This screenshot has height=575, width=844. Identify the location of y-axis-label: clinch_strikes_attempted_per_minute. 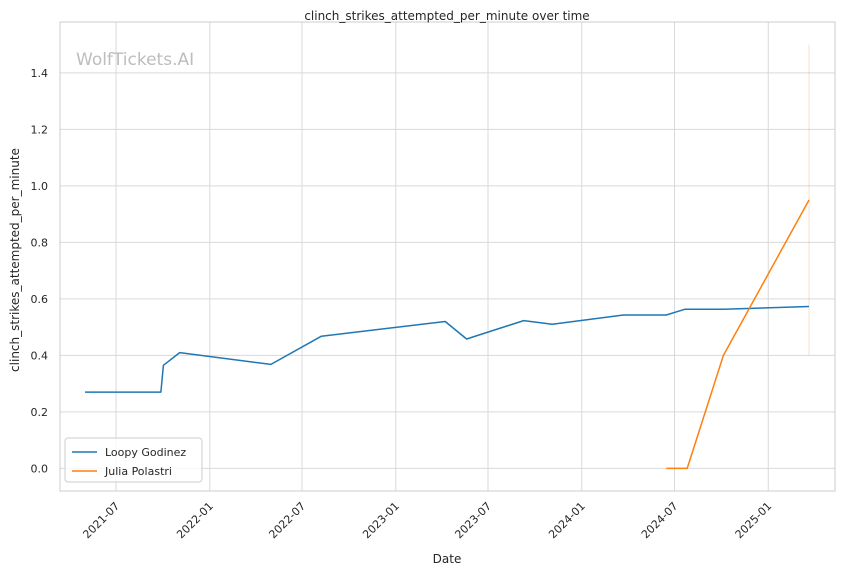
(15, 260).